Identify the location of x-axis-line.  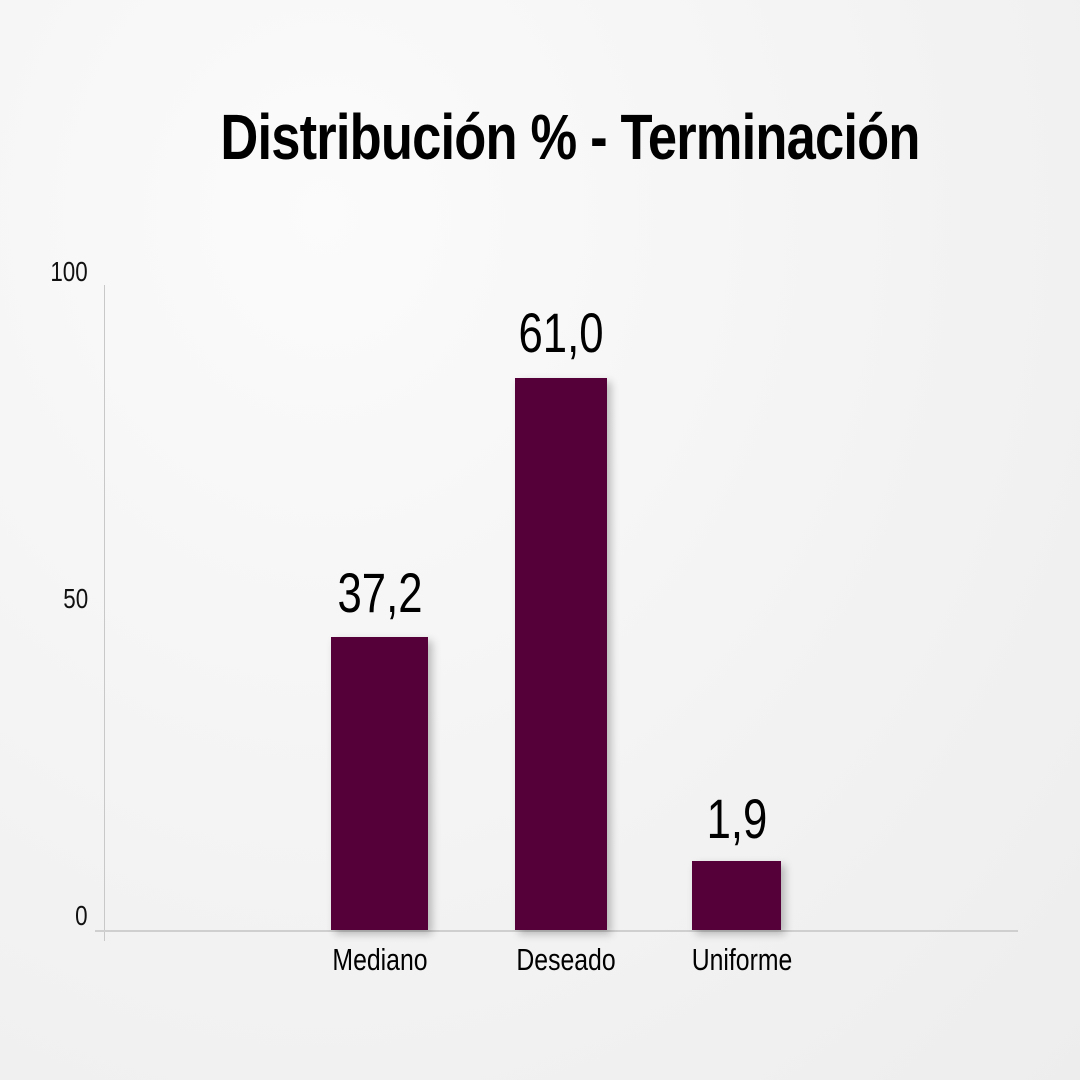
(556, 931).